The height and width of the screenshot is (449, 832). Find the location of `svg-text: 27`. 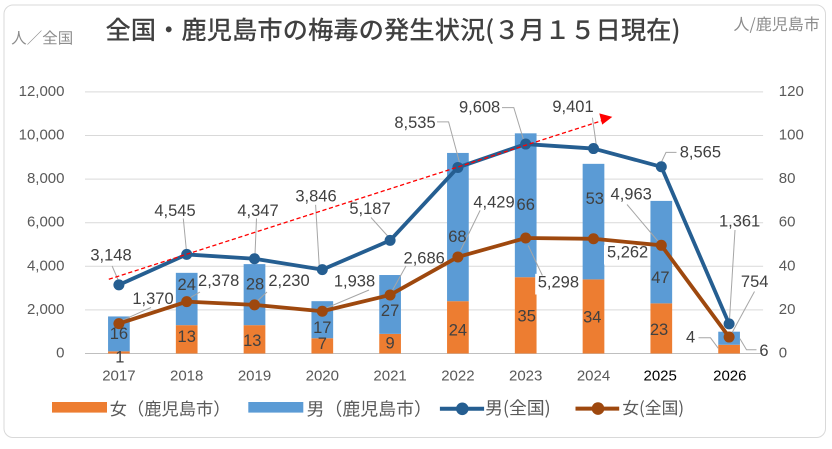

svg-text: 27 is located at coordinates (390, 311).